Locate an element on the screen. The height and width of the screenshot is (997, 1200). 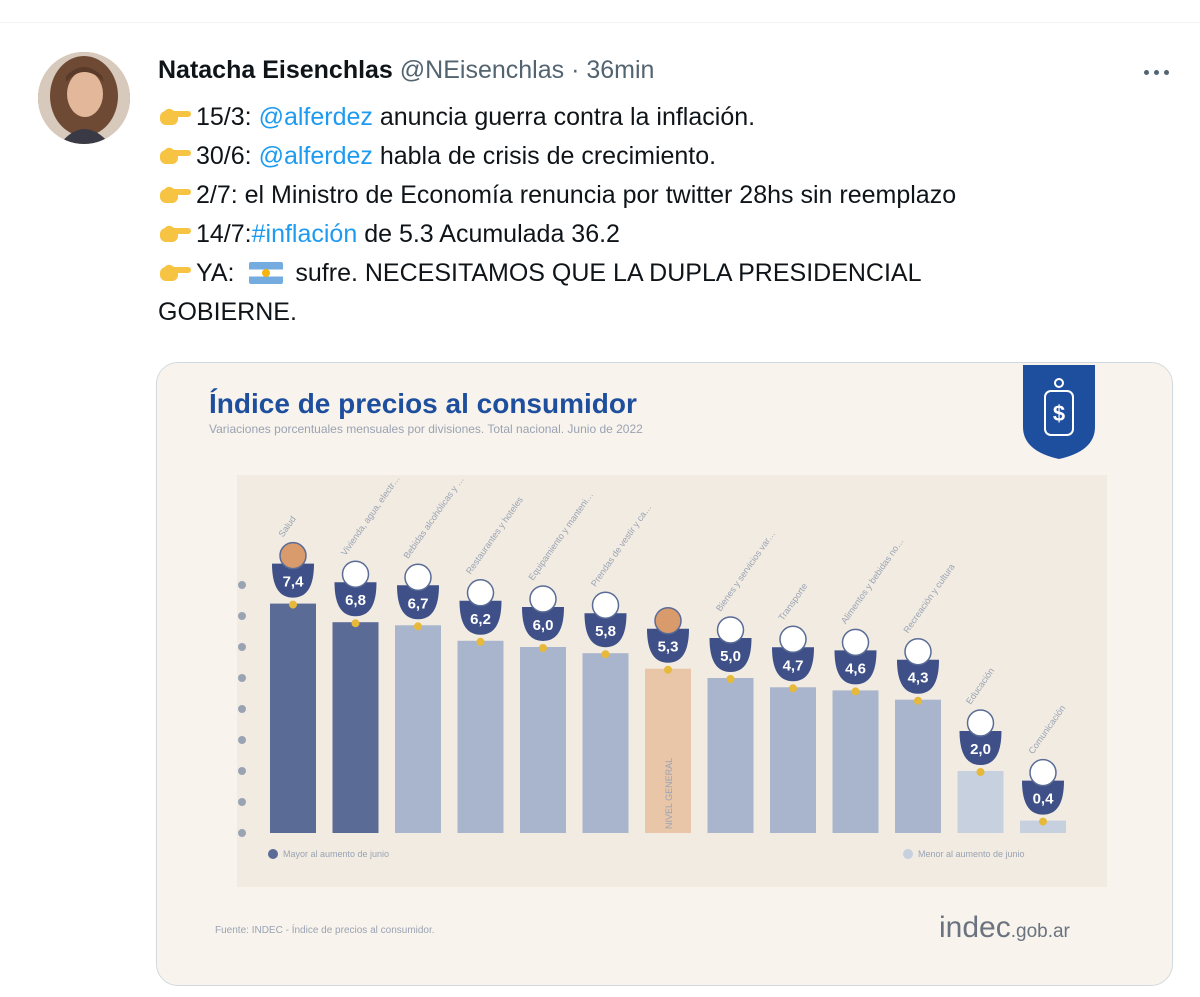
value-label-4: 6,0 is located at coordinates (543, 625).